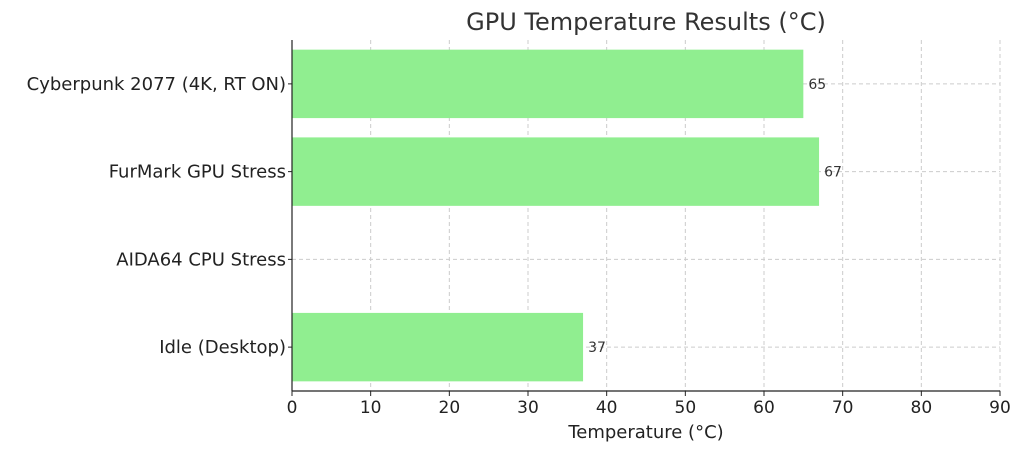 The image size is (1024, 453). I want to click on x-tick-label: 50, so click(686, 408).